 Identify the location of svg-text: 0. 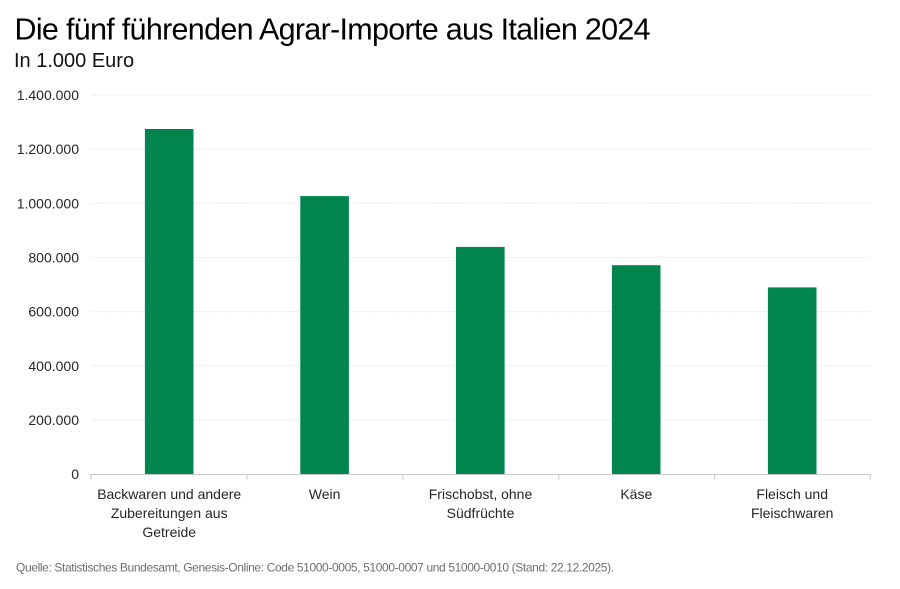
(75, 474).